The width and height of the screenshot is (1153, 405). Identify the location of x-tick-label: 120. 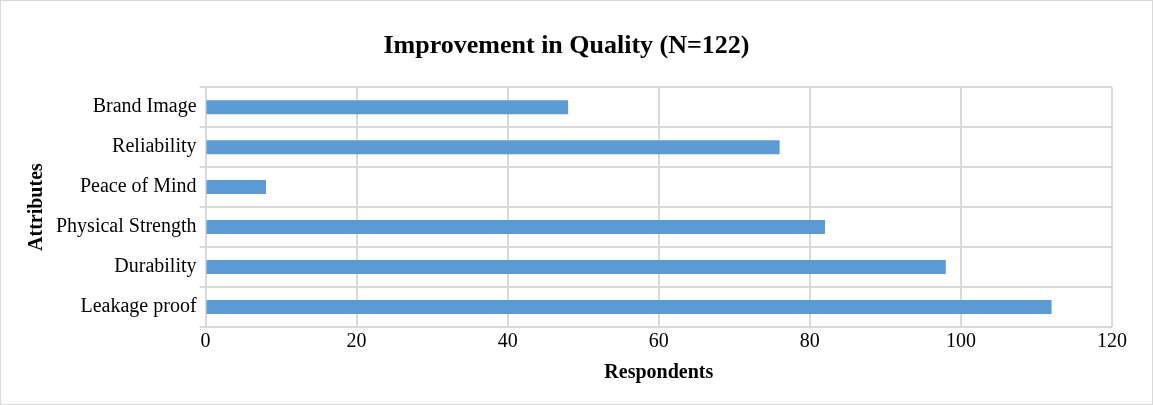
(1112, 340).